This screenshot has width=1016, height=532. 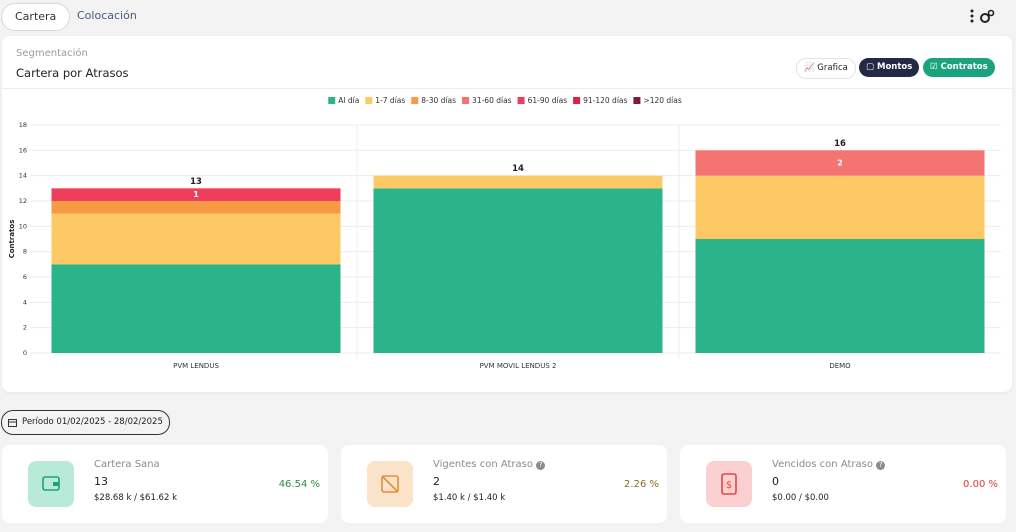 What do you see at coordinates (25, 328) in the screenshot?
I see `y-tick-label: 2` at bounding box center [25, 328].